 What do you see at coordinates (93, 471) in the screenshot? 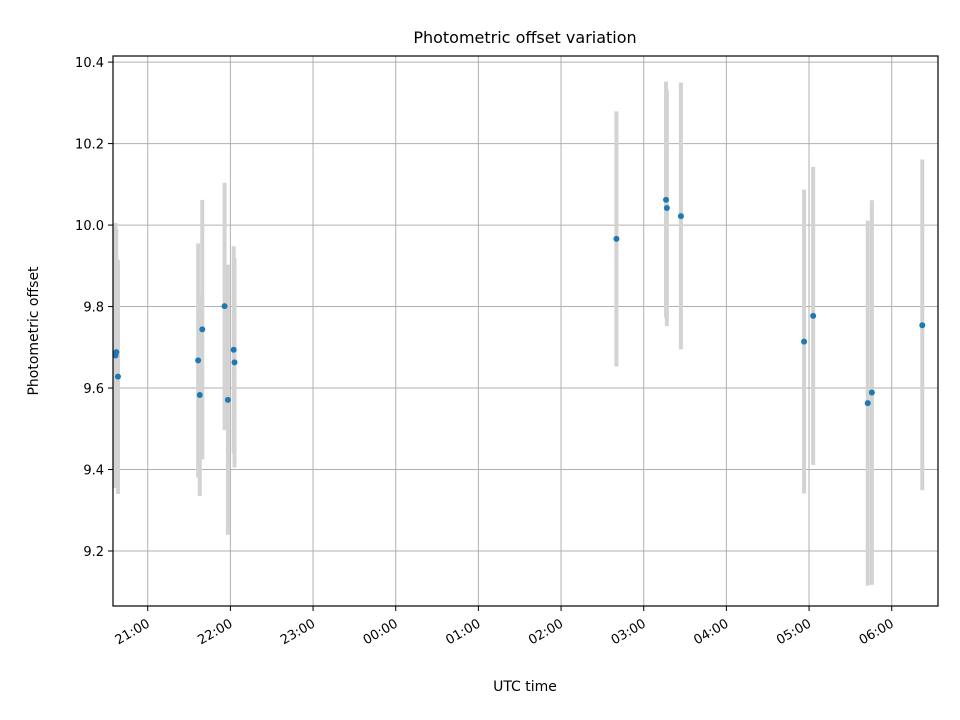
I see `y-tick-label: 9.4` at bounding box center [93, 471].